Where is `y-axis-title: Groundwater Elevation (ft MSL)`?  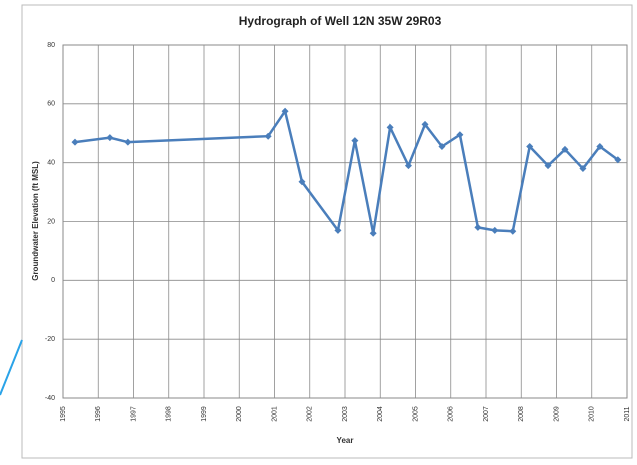 y-axis-title: Groundwater Elevation (ft MSL) is located at coordinates (35, 221).